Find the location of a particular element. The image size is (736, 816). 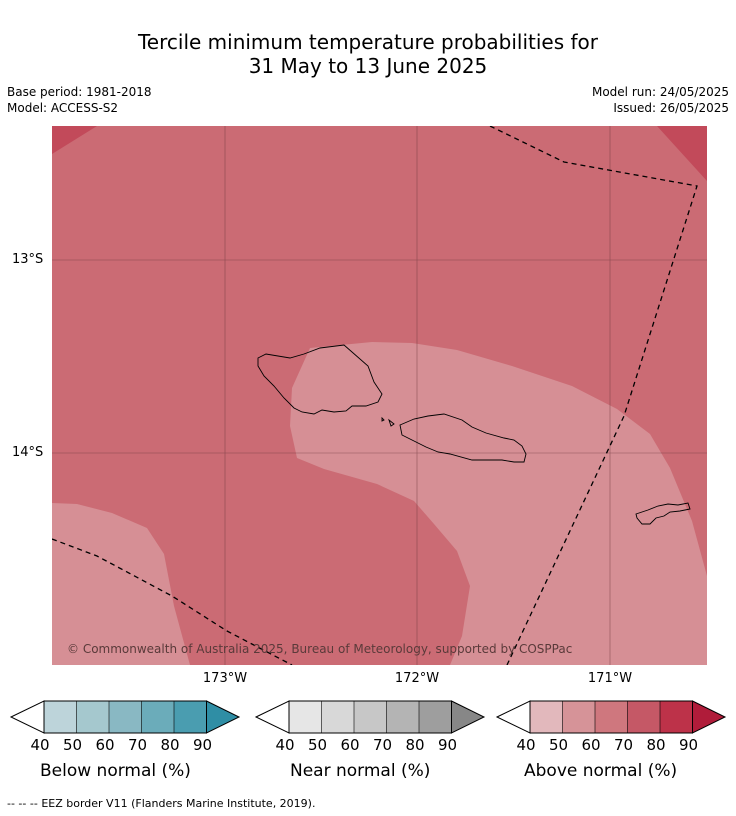

legend-near-tick: 40 is located at coordinates (285, 745).